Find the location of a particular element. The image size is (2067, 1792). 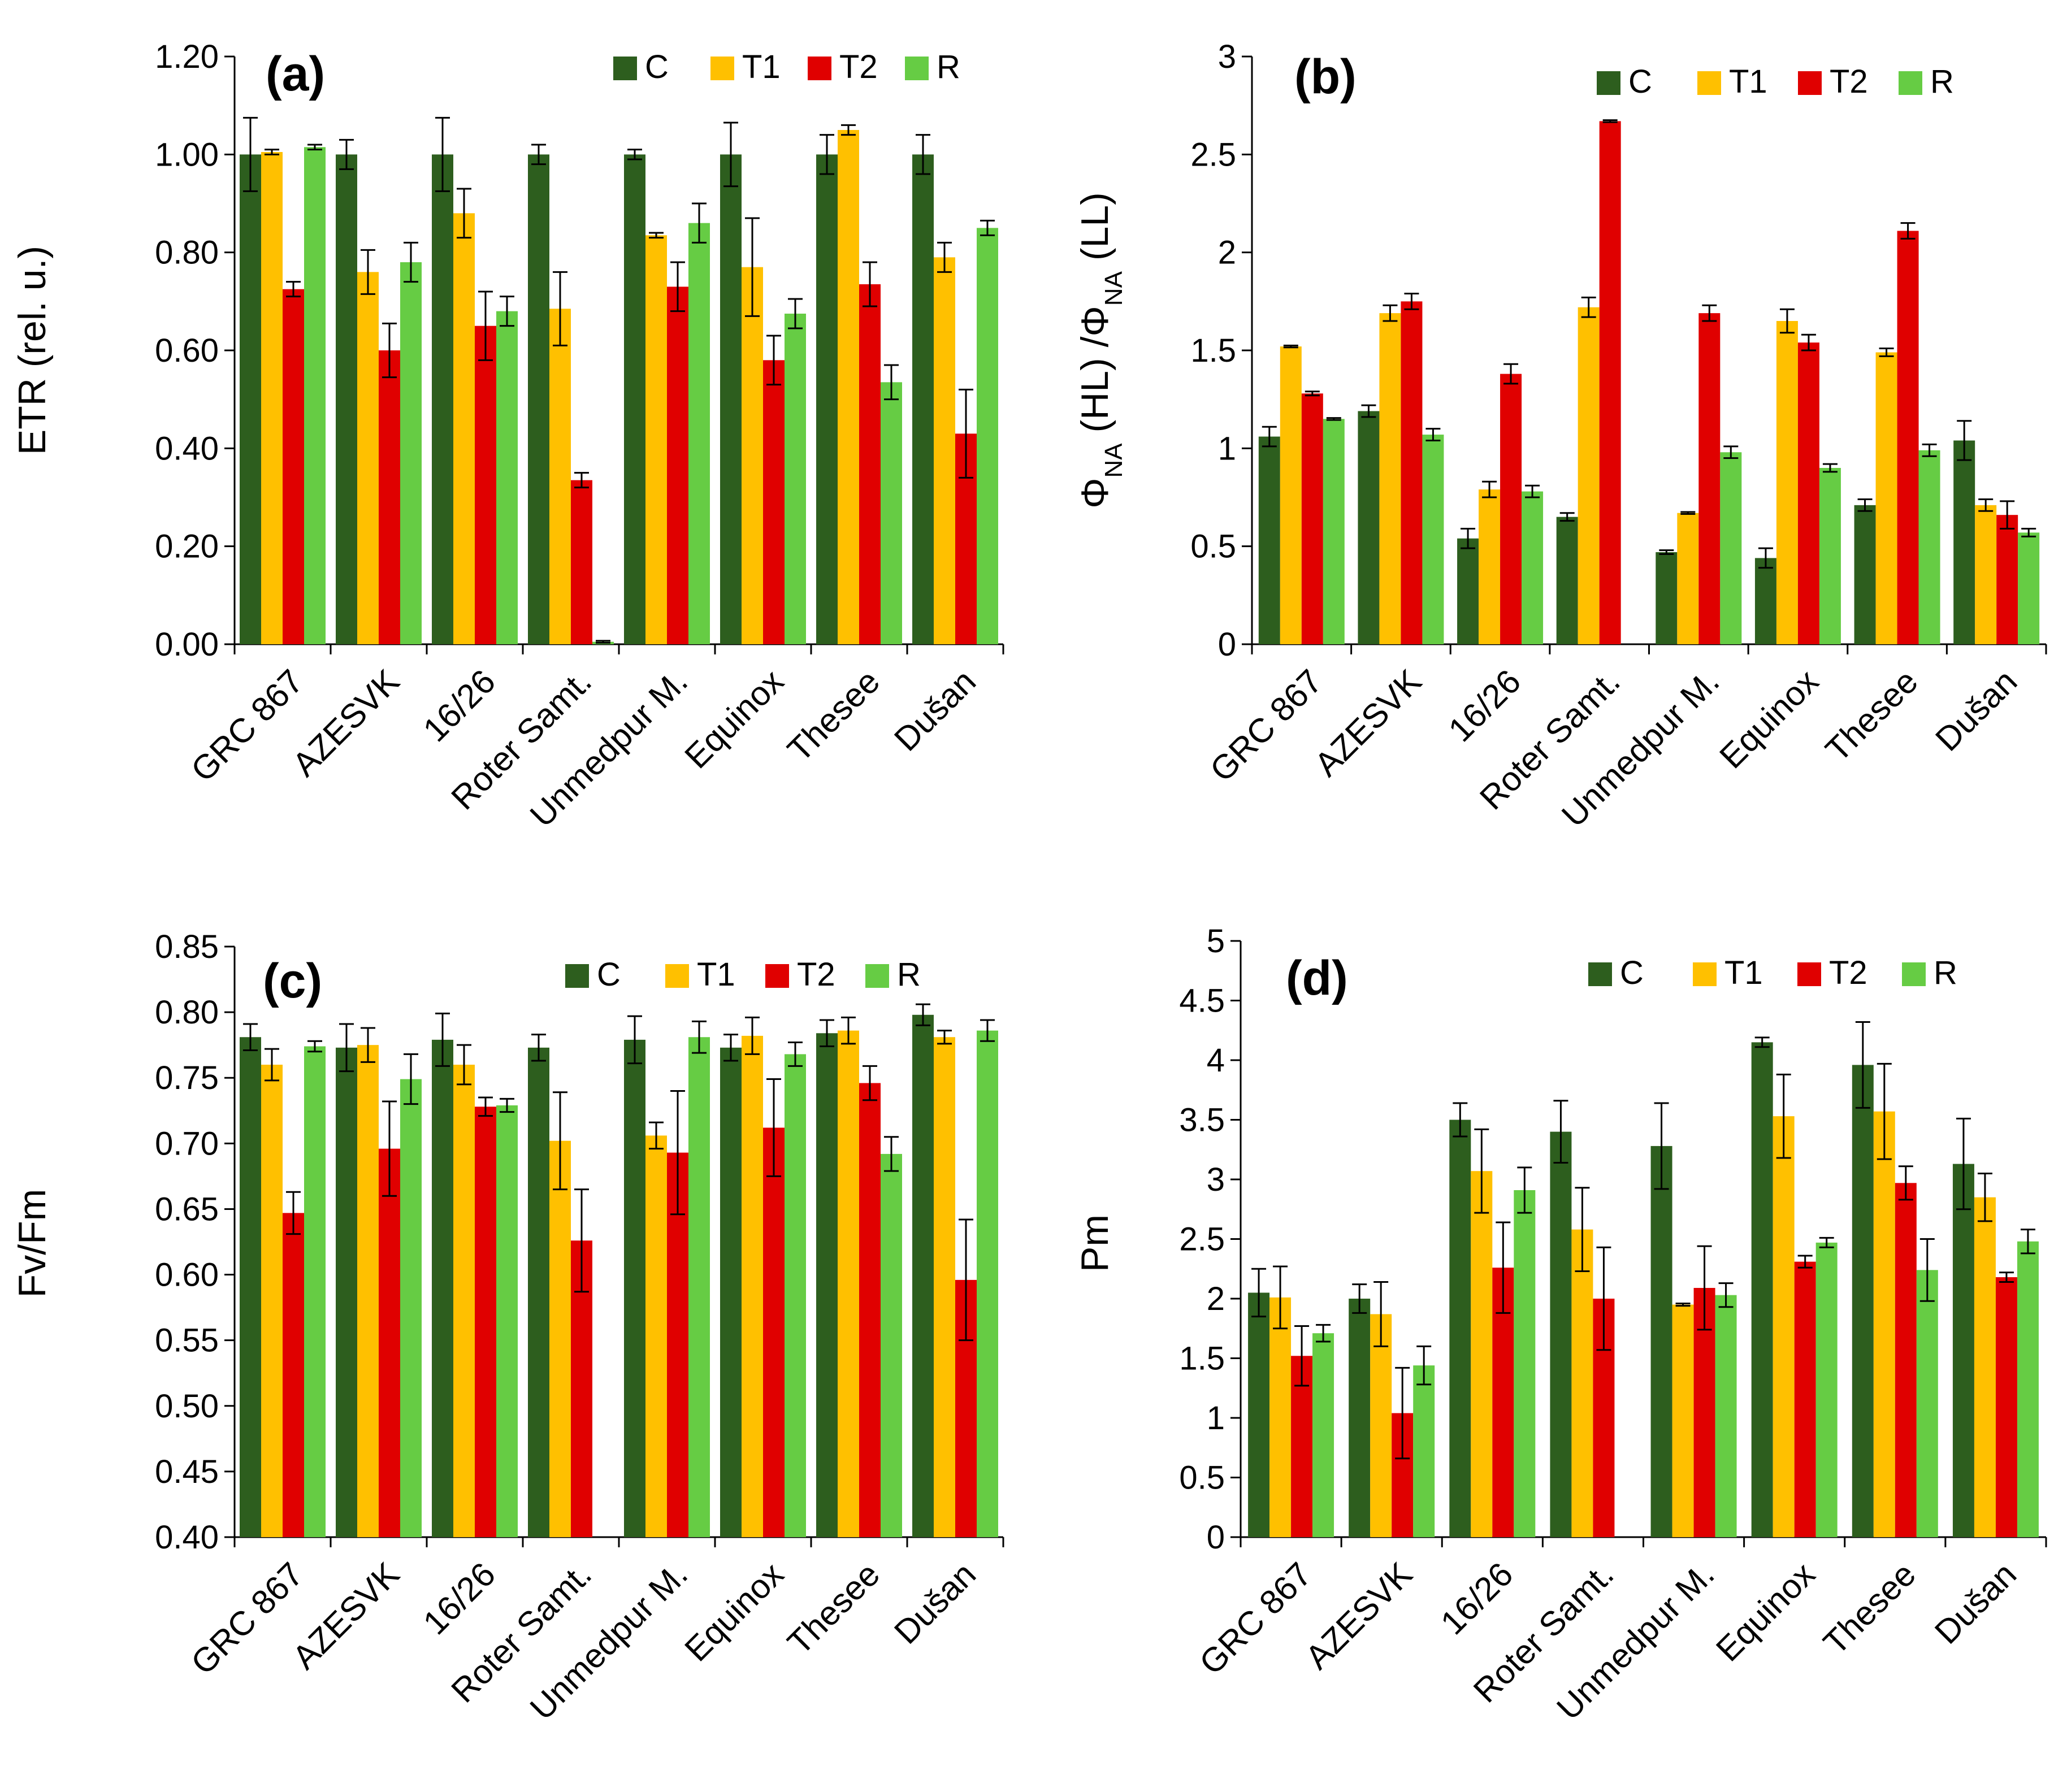

panel-label: (a) is located at coordinates (295, 74).